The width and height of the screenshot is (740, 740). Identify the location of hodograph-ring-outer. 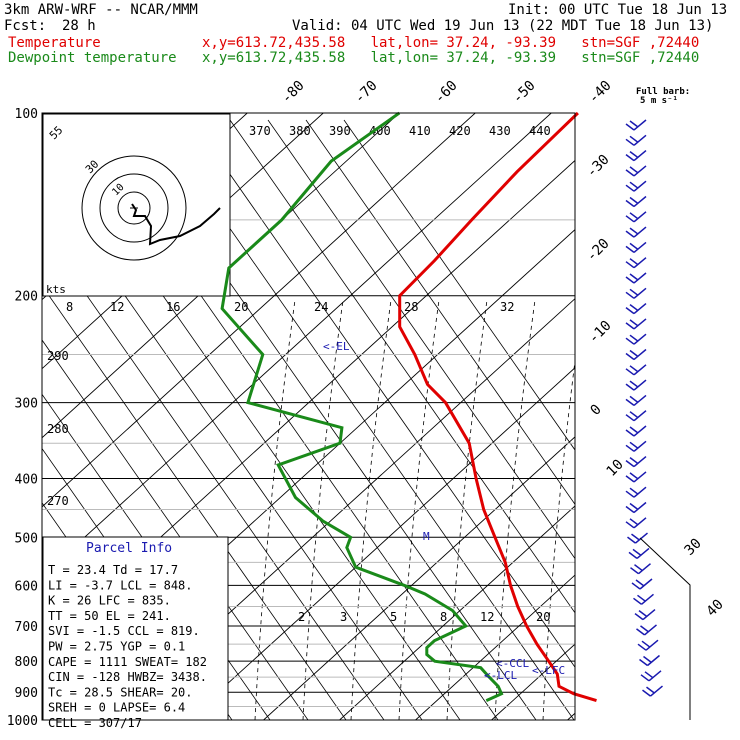
(134, 208).